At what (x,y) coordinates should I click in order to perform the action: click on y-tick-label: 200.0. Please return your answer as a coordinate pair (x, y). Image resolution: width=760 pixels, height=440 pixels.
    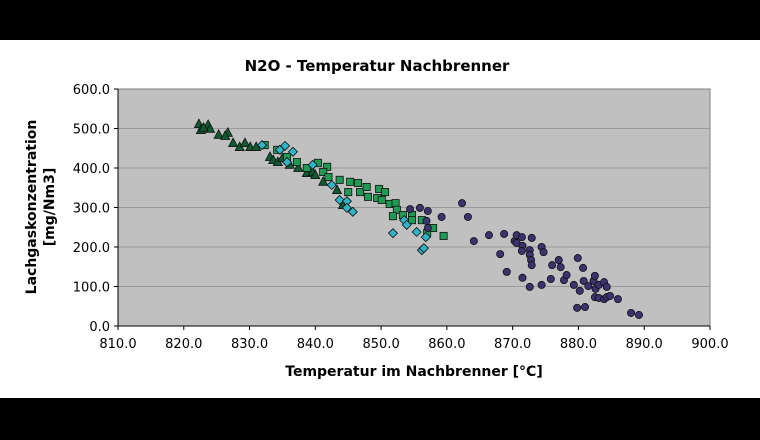
    Looking at the image, I should click on (91, 248).